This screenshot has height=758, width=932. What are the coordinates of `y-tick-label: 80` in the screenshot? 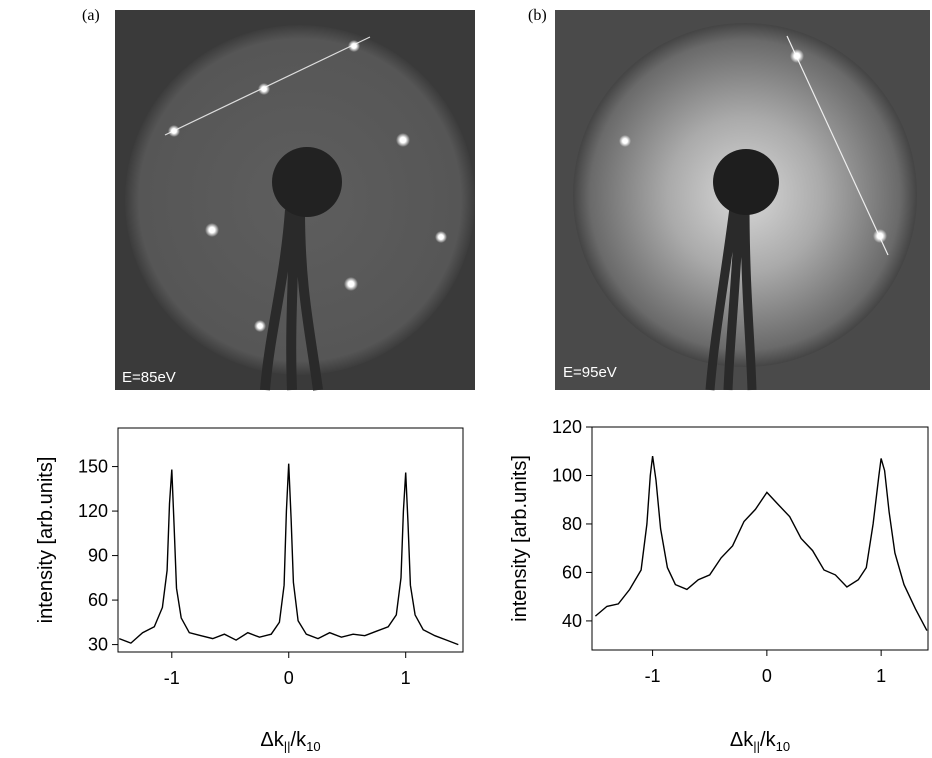 It's located at (572, 524).